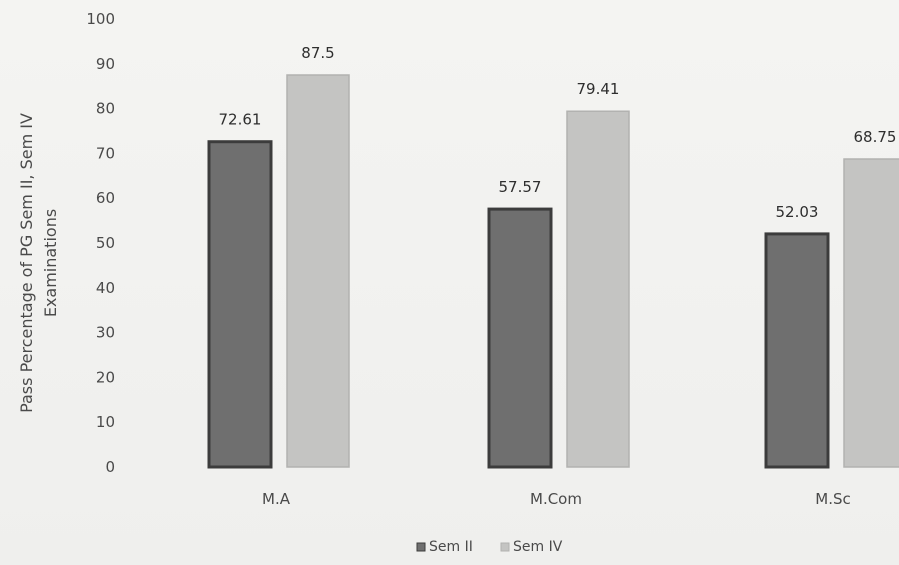 Image resolution: width=899 pixels, height=565 pixels. What do you see at coordinates (276, 499) in the screenshot?
I see `category-label: M.A` at bounding box center [276, 499].